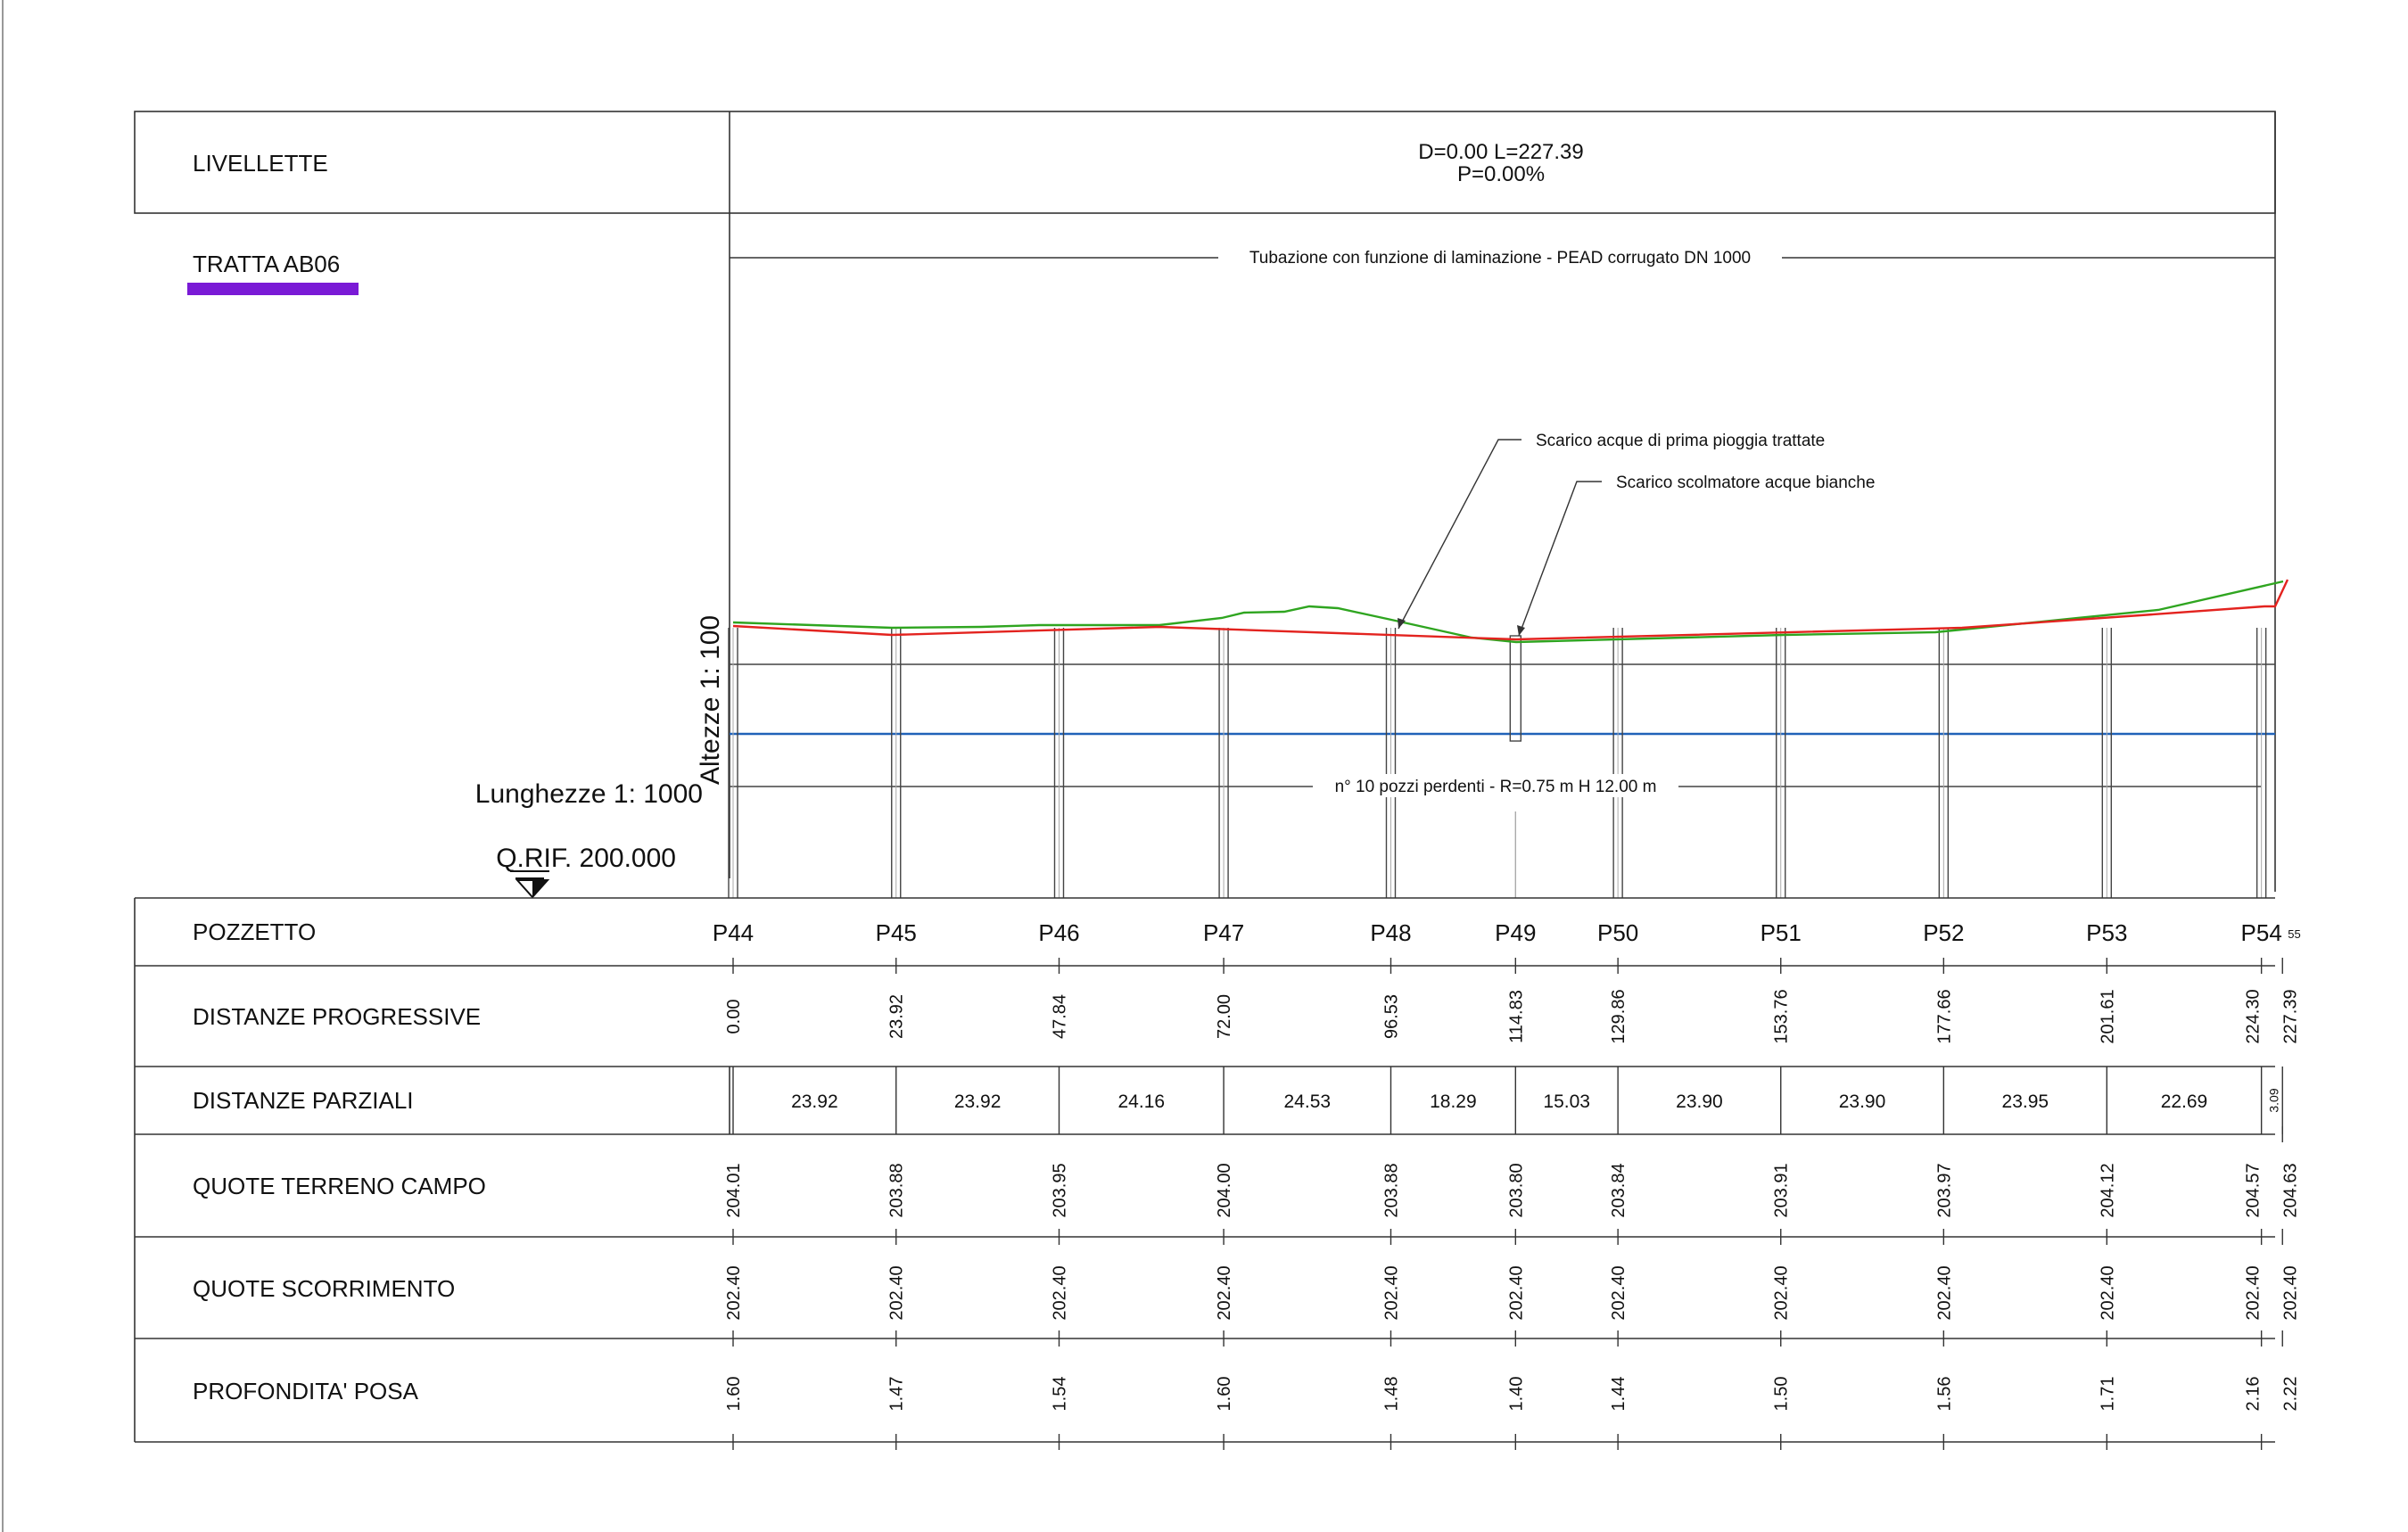  What do you see at coordinates (2254, 1190) in the screenshot?
I see `station-terreno-value: 204.57` at bounding box center [2254, 1190].